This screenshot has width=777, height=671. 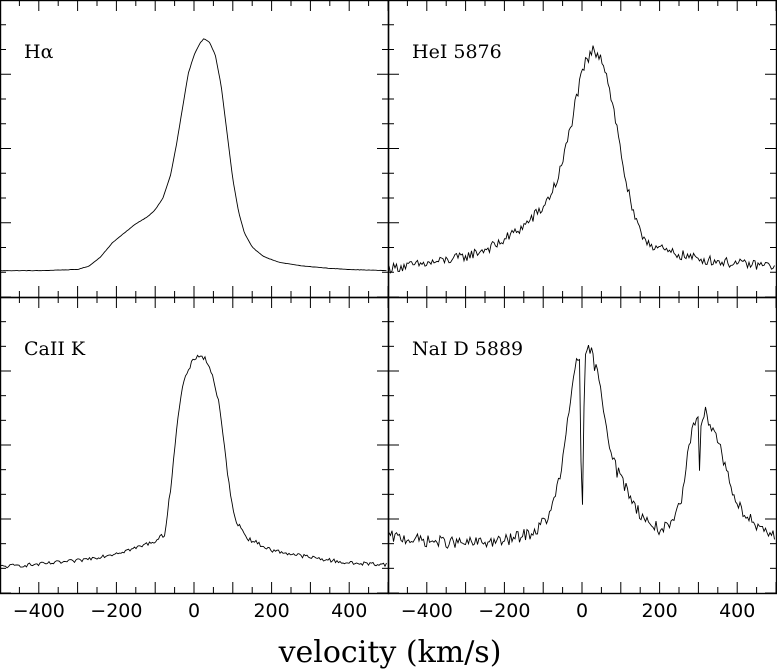 What do you see at coordinates (390, 652) in the screenshot?
I see `x-axis-label: velocity (km/s)` at bounding box center [390, 652].